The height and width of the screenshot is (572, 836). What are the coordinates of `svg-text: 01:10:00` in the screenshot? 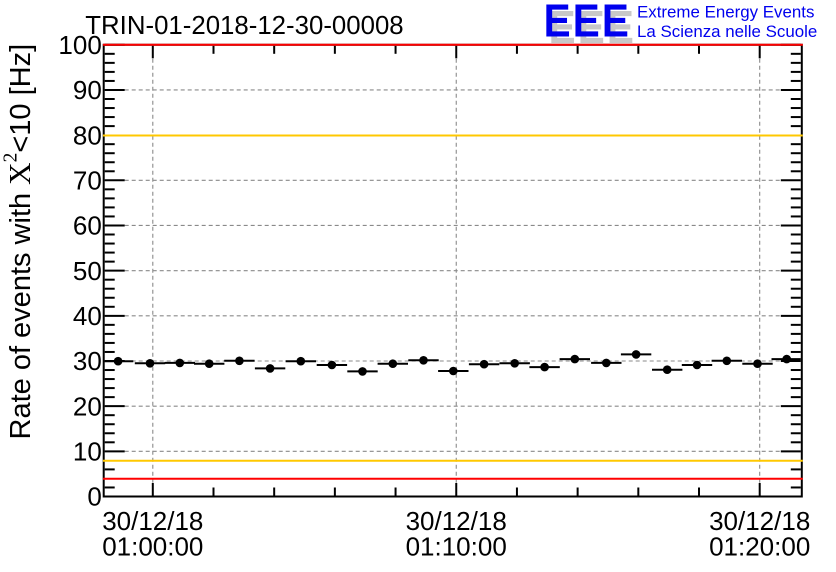 It's located at (456, 547).